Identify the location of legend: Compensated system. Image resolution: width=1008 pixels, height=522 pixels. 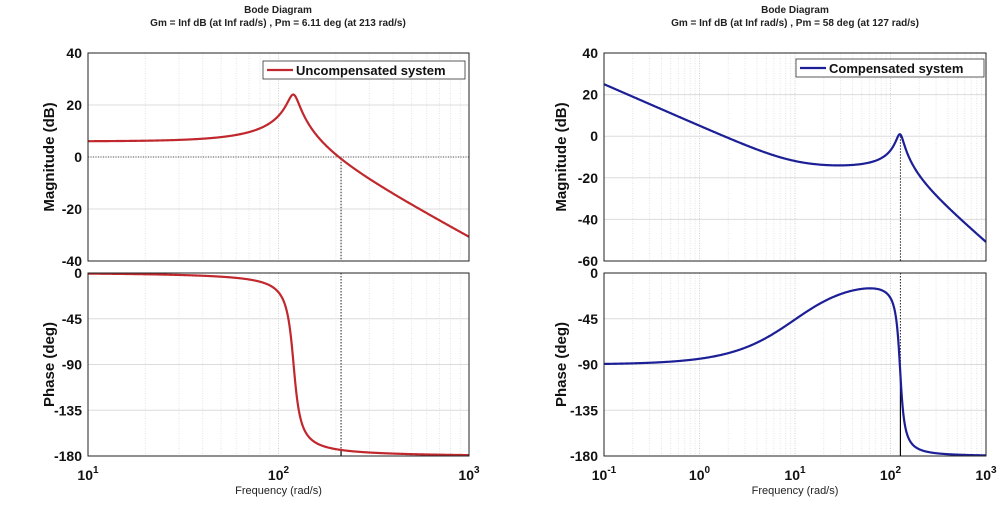
(890, 68).